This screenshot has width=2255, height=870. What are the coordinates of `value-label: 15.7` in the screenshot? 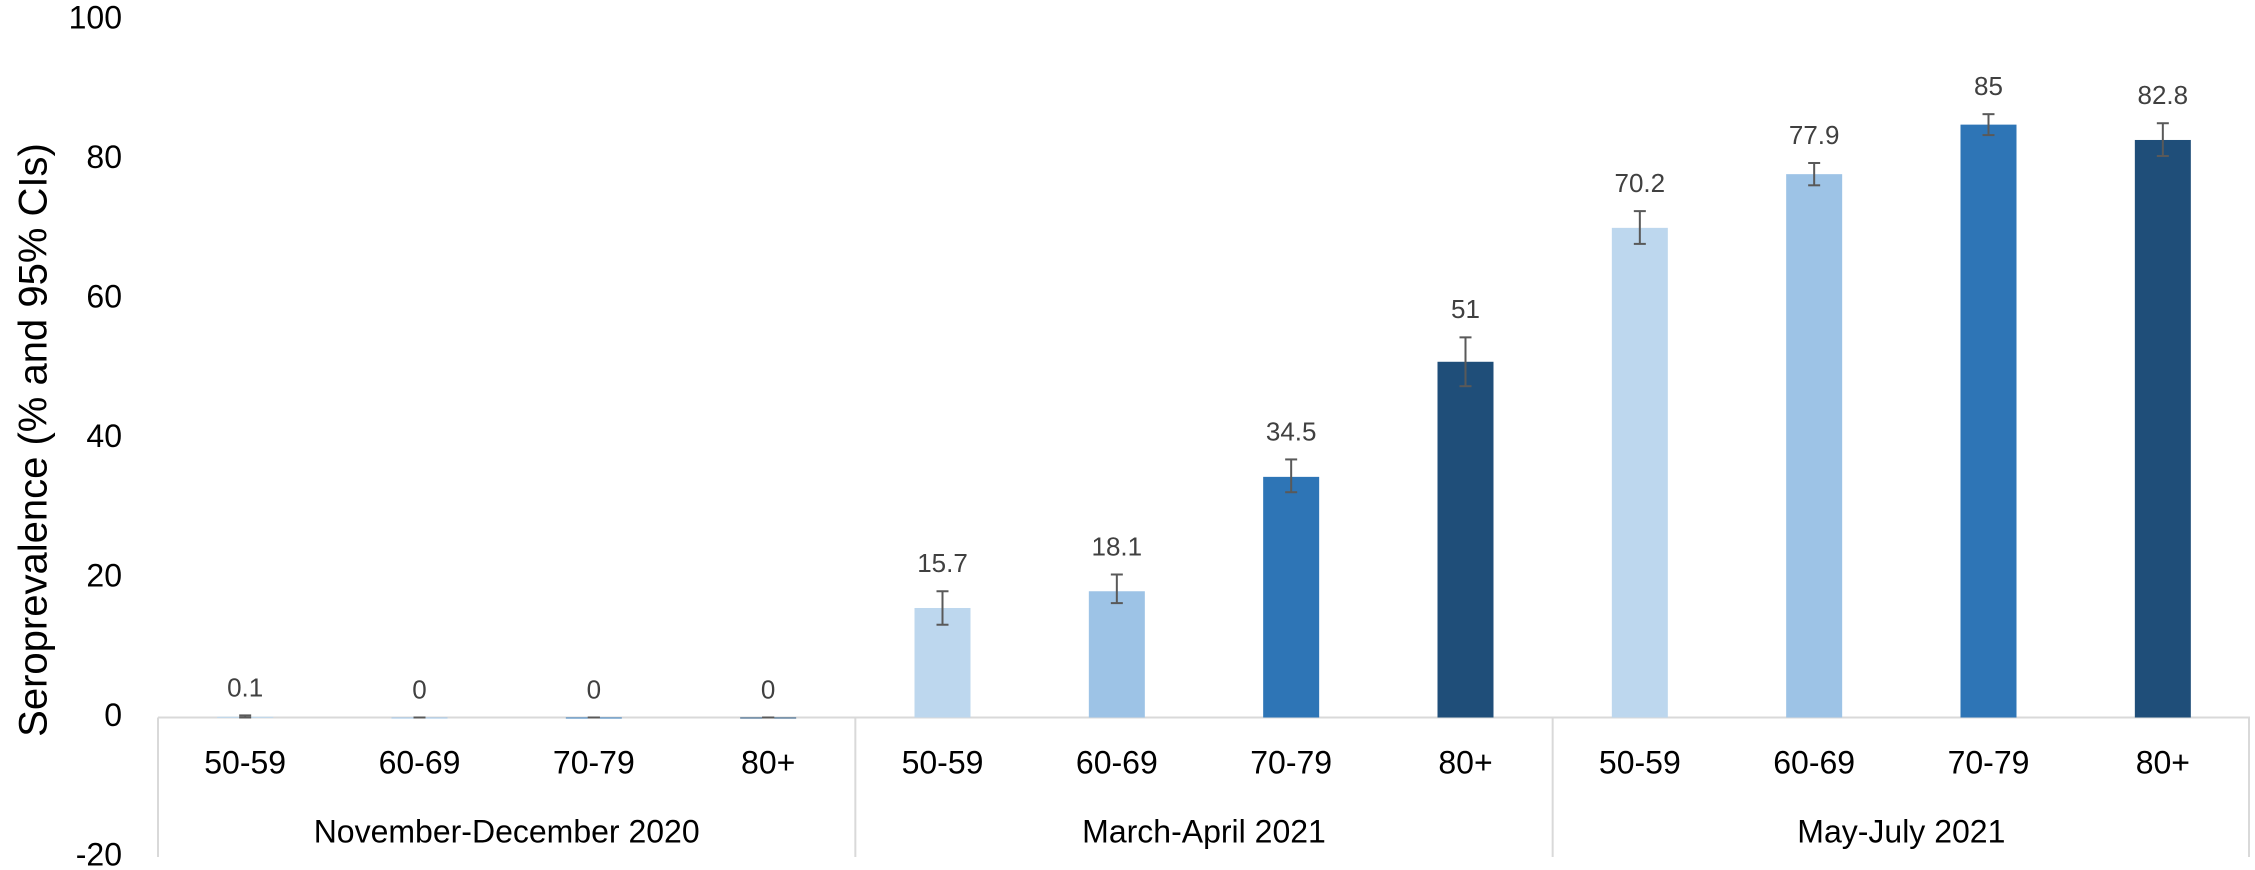 It's located at (942, 563).